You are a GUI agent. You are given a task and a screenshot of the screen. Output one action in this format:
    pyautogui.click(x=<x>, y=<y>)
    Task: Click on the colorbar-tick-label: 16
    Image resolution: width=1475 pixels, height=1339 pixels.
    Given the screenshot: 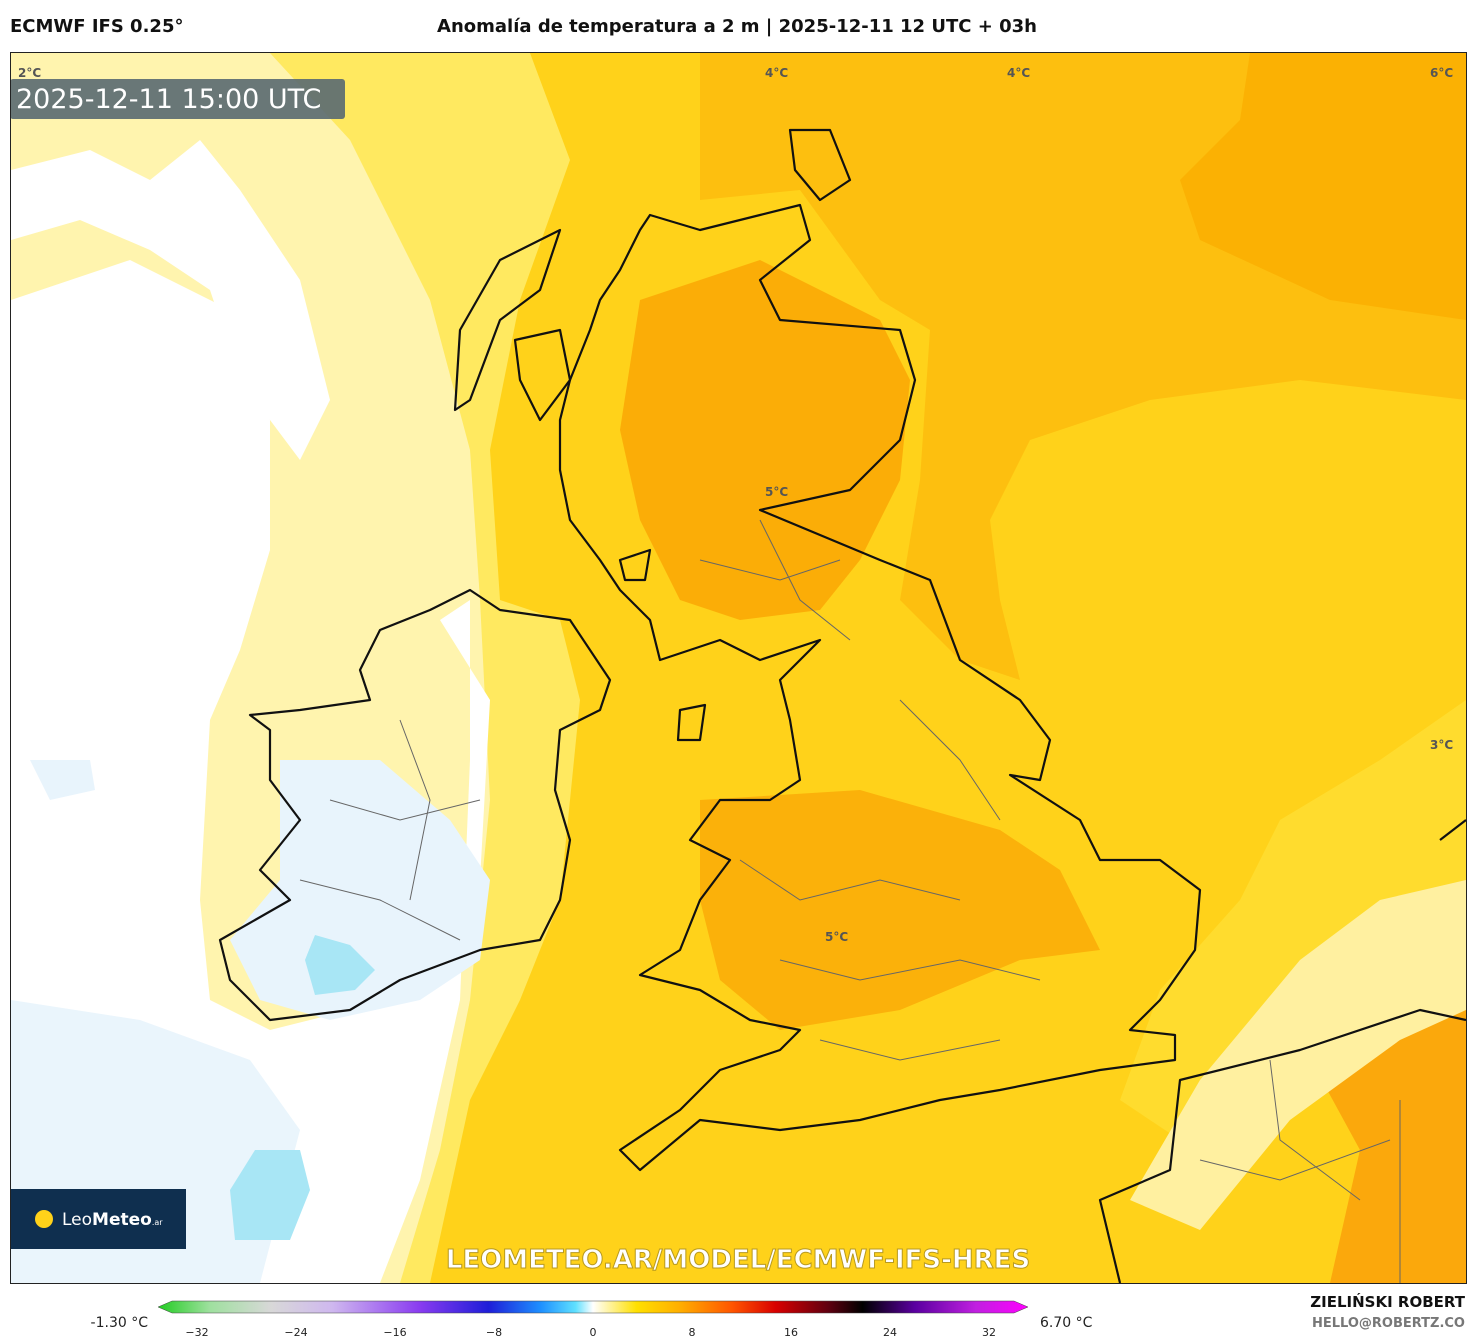 What is the action you would take?
    pyautogui.click(x=791, y=1332)
    